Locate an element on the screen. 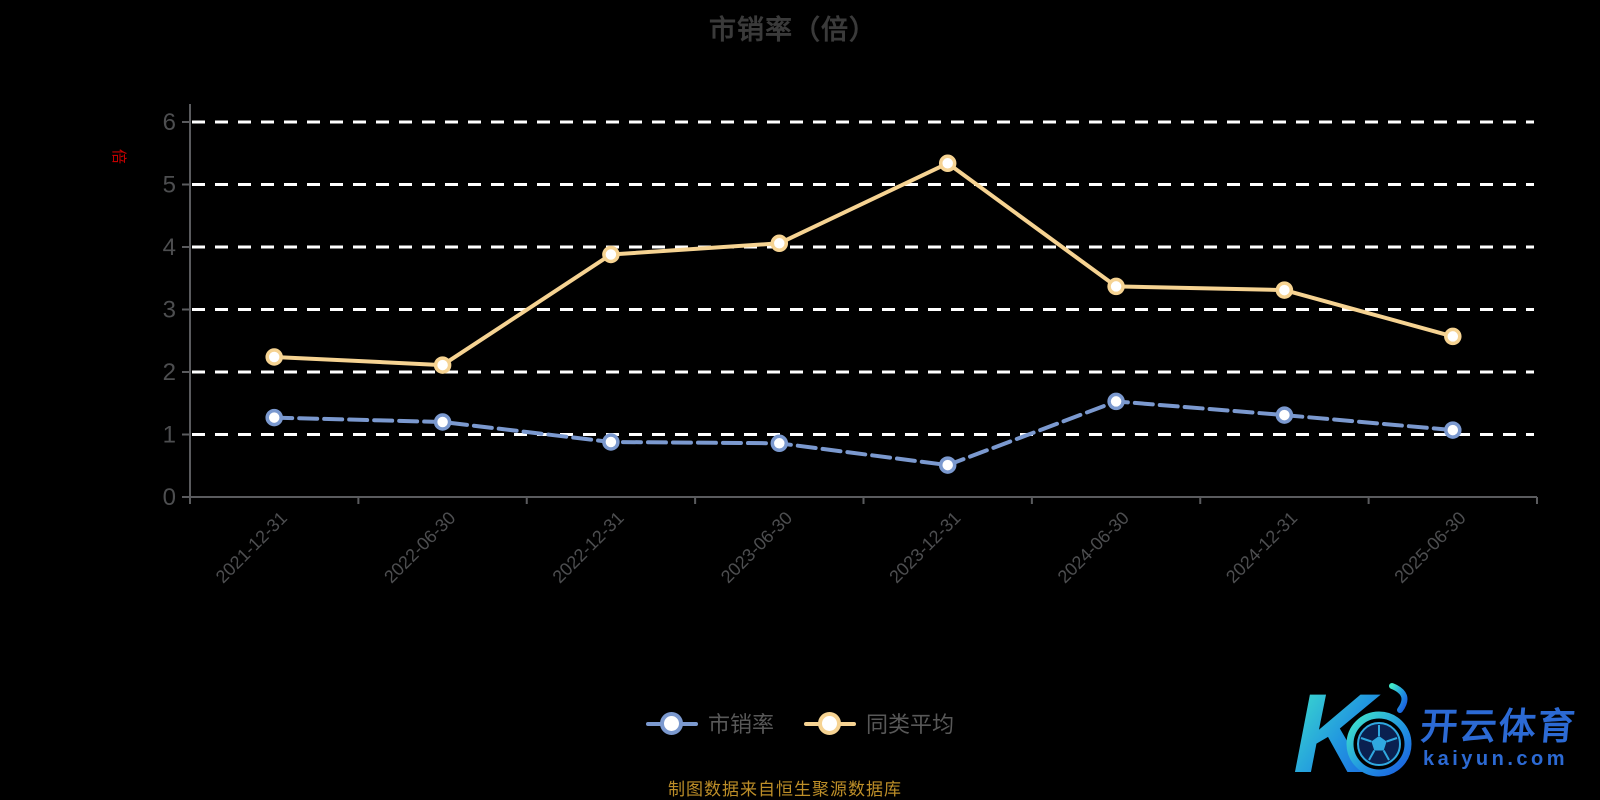 The width and height of the screenshot is (1600, 800). legend-item-psr: 市销率 is located at coordinates (709, 723).